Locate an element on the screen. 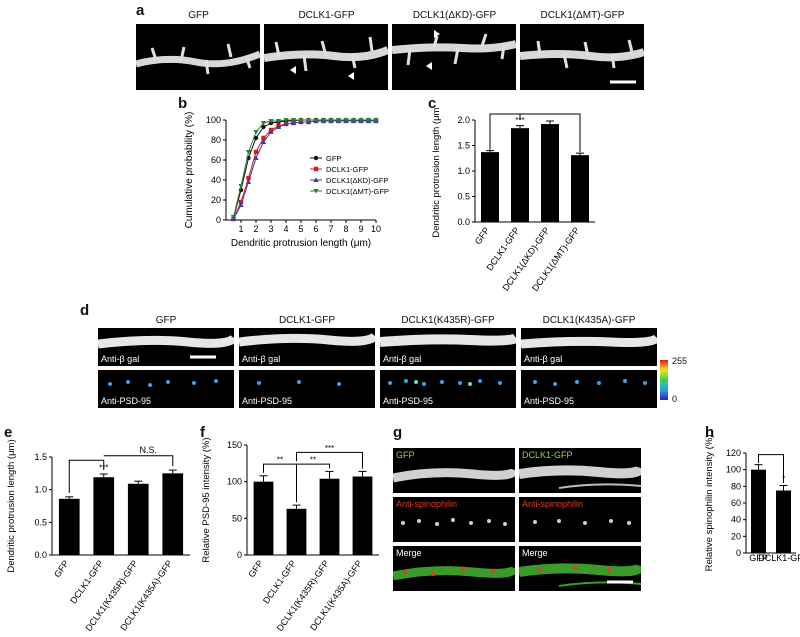 The width and height of the screenshot is (800, 637). puncta-image is located at coordinates (454, 522).